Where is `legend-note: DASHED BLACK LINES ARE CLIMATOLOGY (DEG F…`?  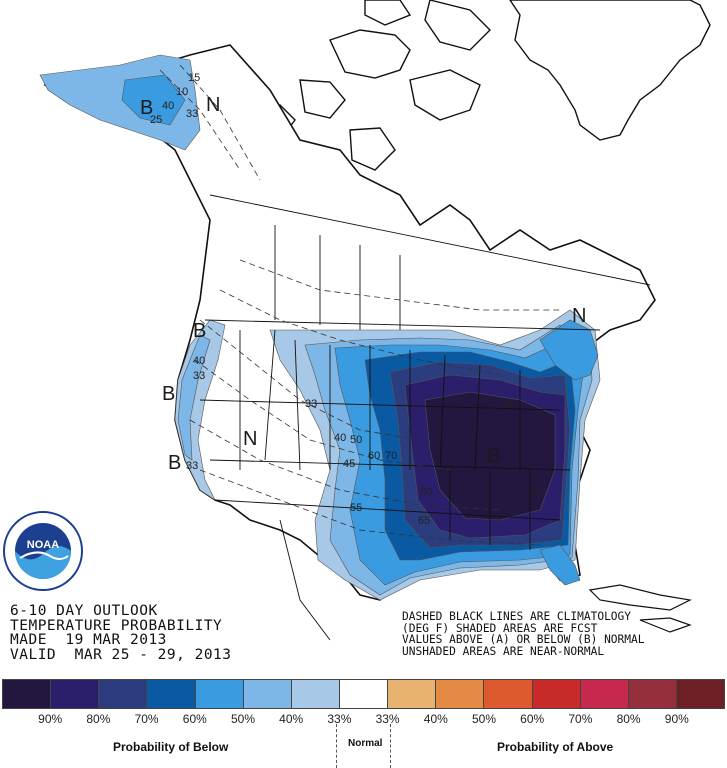
legend-note: DASHED BLACK LINES ARE CLIMATOLOGY (DEG F… is located at coordinates (523, 634).